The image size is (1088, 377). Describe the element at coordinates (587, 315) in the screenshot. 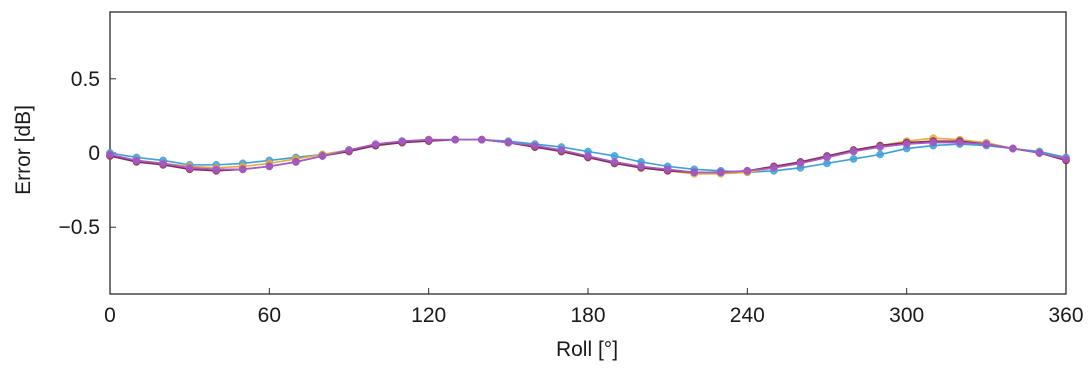

I see `x-tick-label: 180` at that location.